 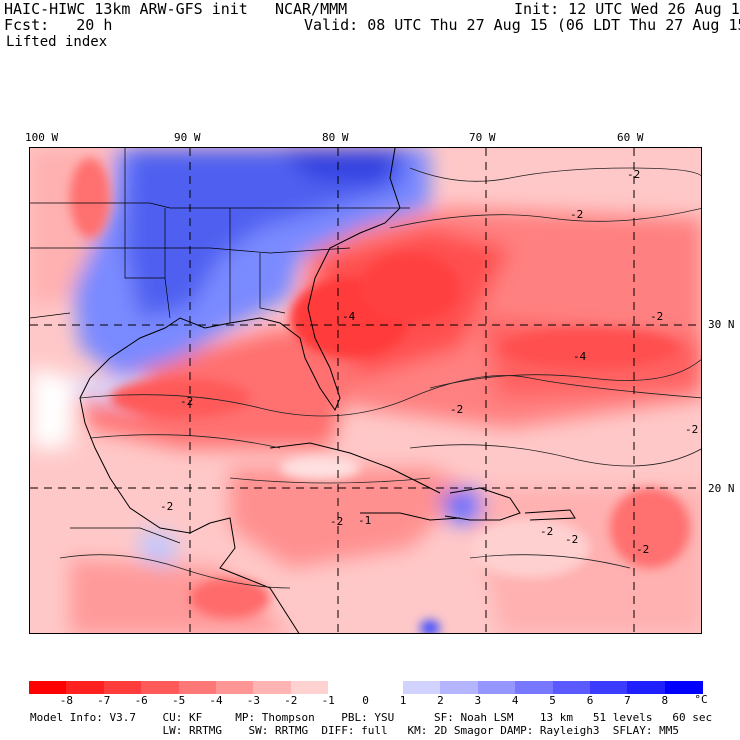 What do you see at coordinates (440, 700) in the screenshot?
I see `colorbar-label: 2` at bounding box center [440, 700].